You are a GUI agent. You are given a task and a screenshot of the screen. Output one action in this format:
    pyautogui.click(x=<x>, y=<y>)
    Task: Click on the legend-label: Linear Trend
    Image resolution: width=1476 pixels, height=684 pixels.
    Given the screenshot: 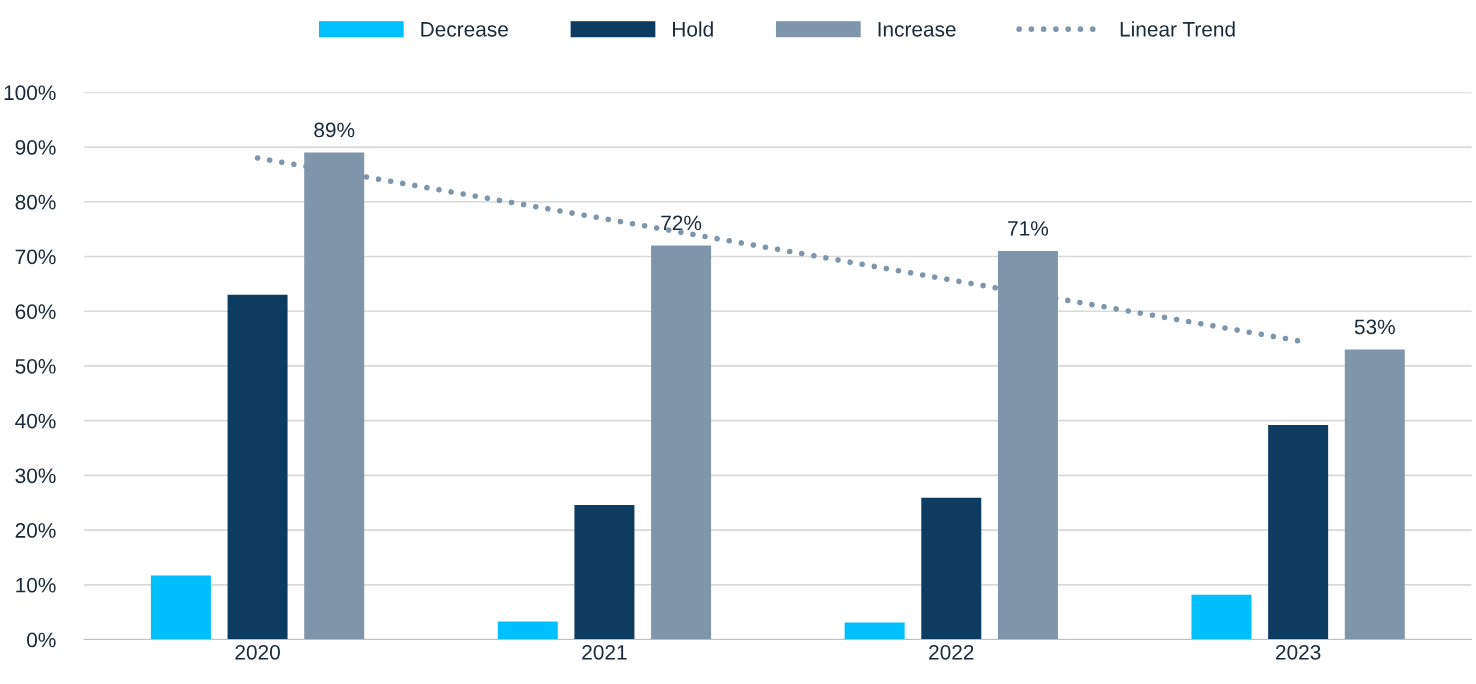 What is the action you would take?
    pyautogui.click(x=1177, y=29)
    